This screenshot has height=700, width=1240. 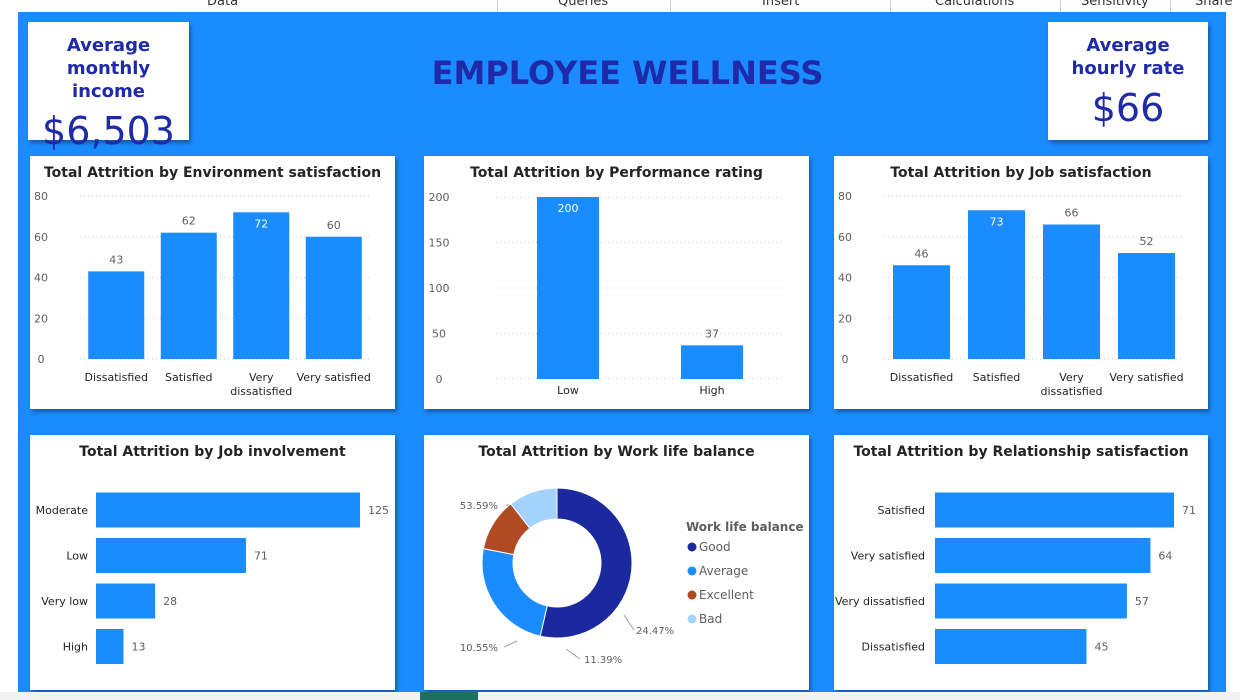 I want to click on page-tab-active, so click(x=449, y=696).